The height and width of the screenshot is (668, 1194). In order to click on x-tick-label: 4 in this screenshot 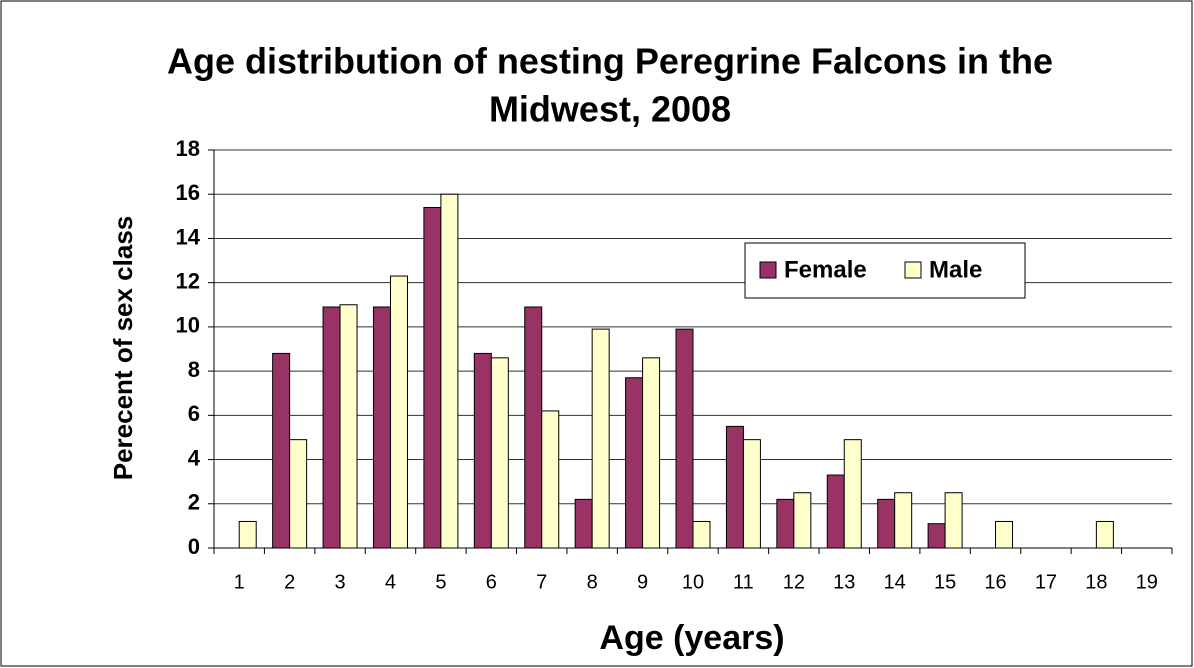, I will do `click(390, 582)`.